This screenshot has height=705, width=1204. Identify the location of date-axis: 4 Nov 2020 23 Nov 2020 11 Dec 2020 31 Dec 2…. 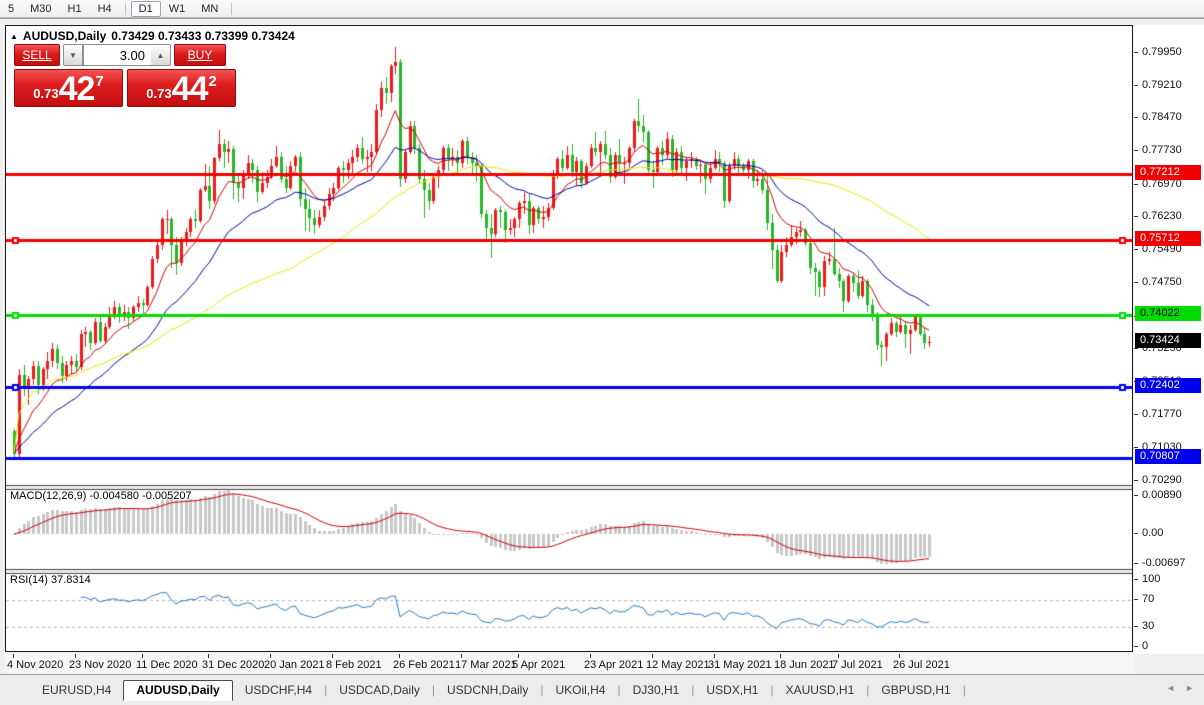
(569, 664).